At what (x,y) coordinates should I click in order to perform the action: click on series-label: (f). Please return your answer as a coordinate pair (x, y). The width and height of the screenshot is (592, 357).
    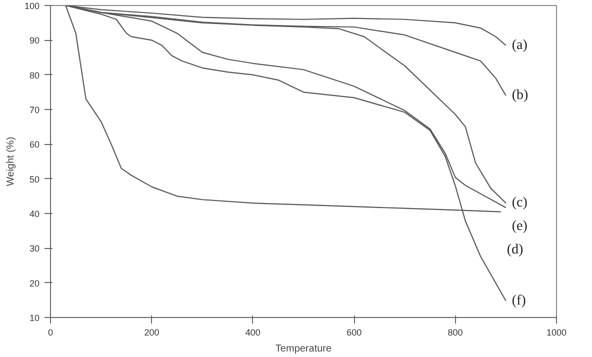
    Looking at the image, I should click on (519, 300).